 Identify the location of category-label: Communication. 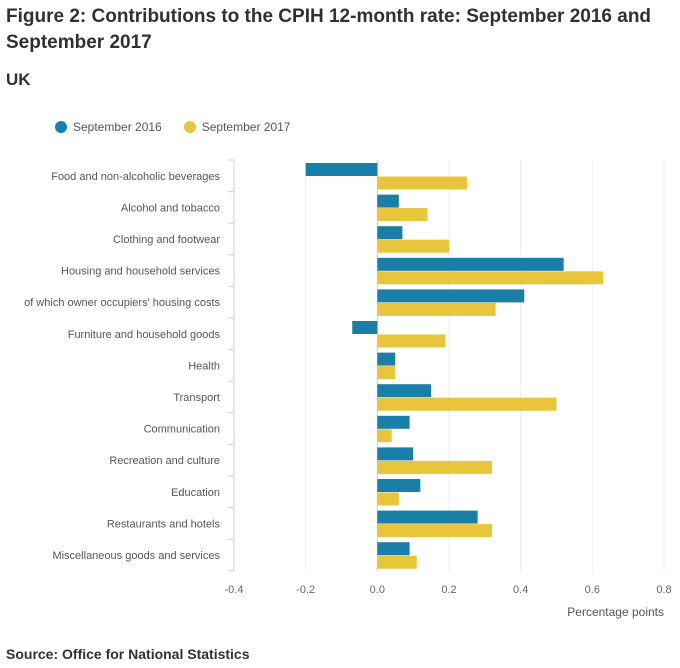
(182, 430).